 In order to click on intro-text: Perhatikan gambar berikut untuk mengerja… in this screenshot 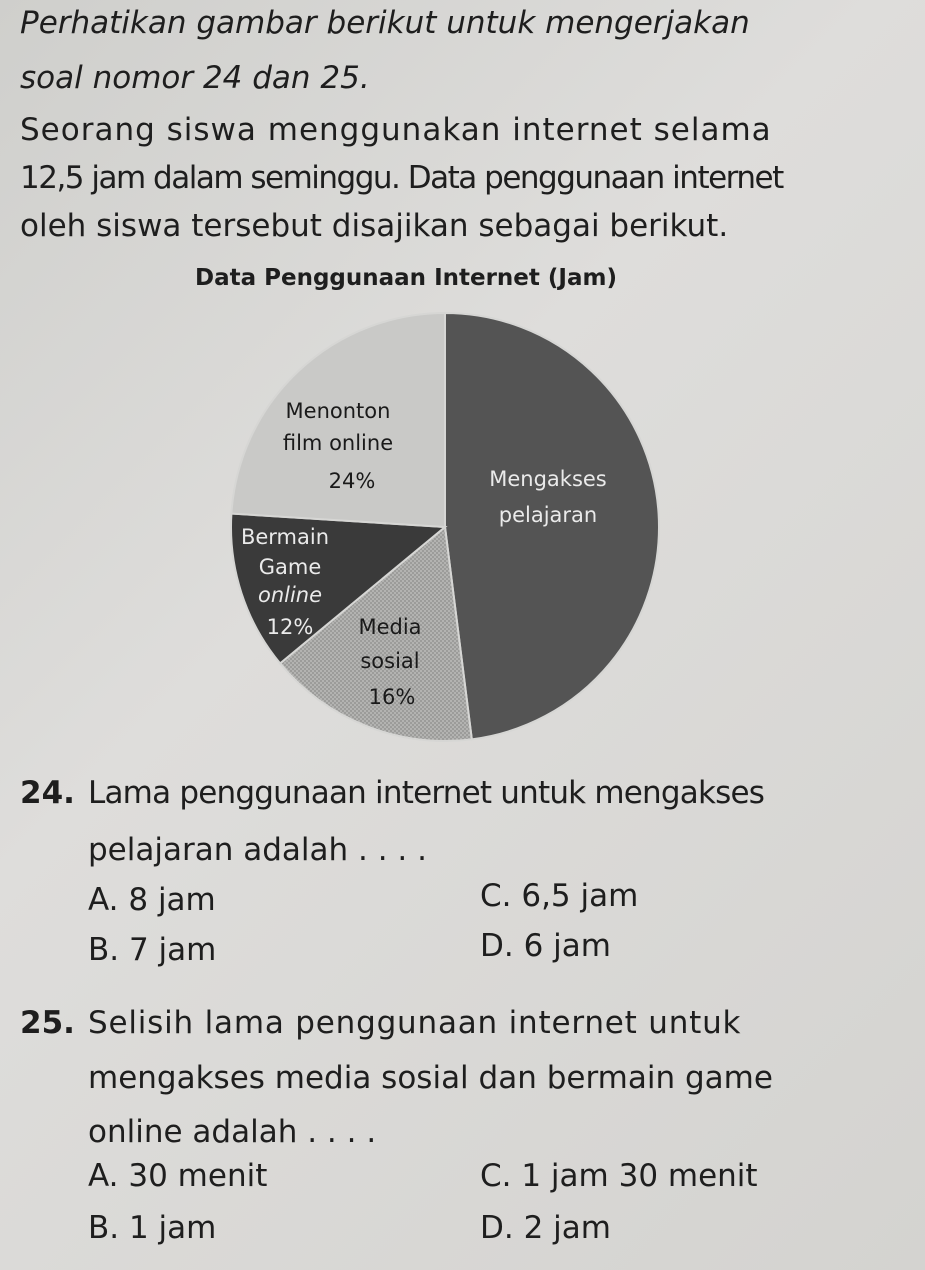, I will do `click(385, 23)`.